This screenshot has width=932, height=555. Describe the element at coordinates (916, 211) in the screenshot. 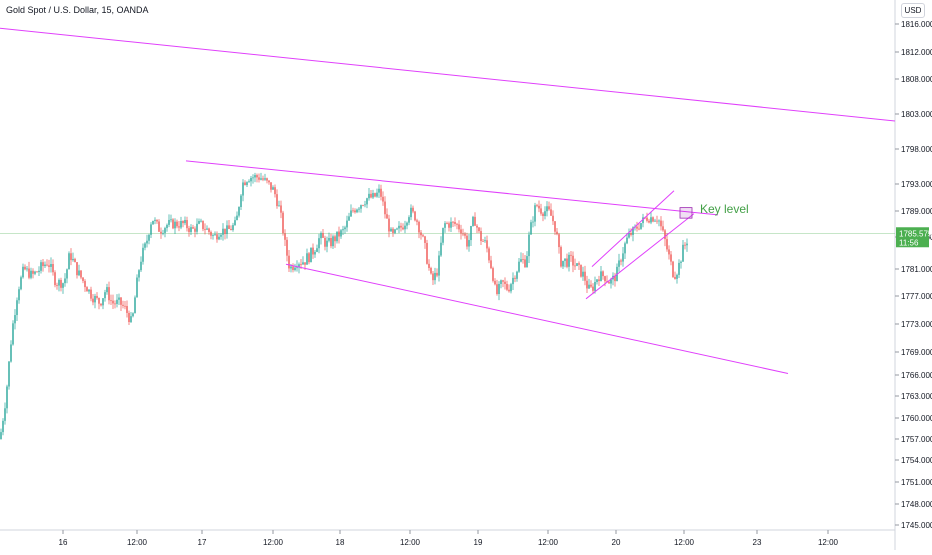

I see `y-tick-label: 1789.000` at that location.